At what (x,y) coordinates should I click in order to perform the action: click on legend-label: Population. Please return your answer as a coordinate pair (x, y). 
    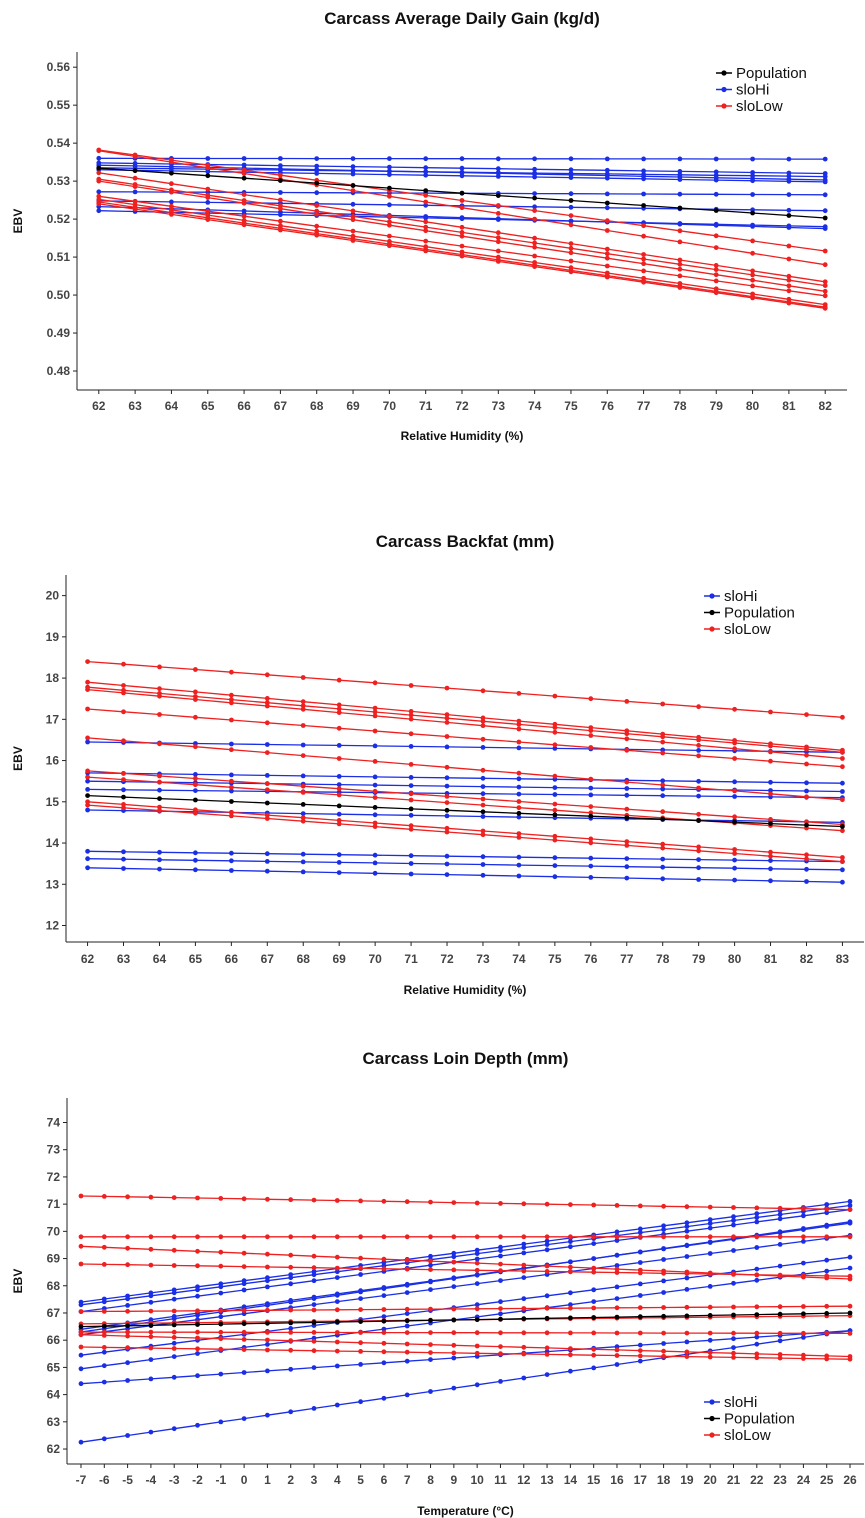
    Looking at the image, I should click on (759, 613).